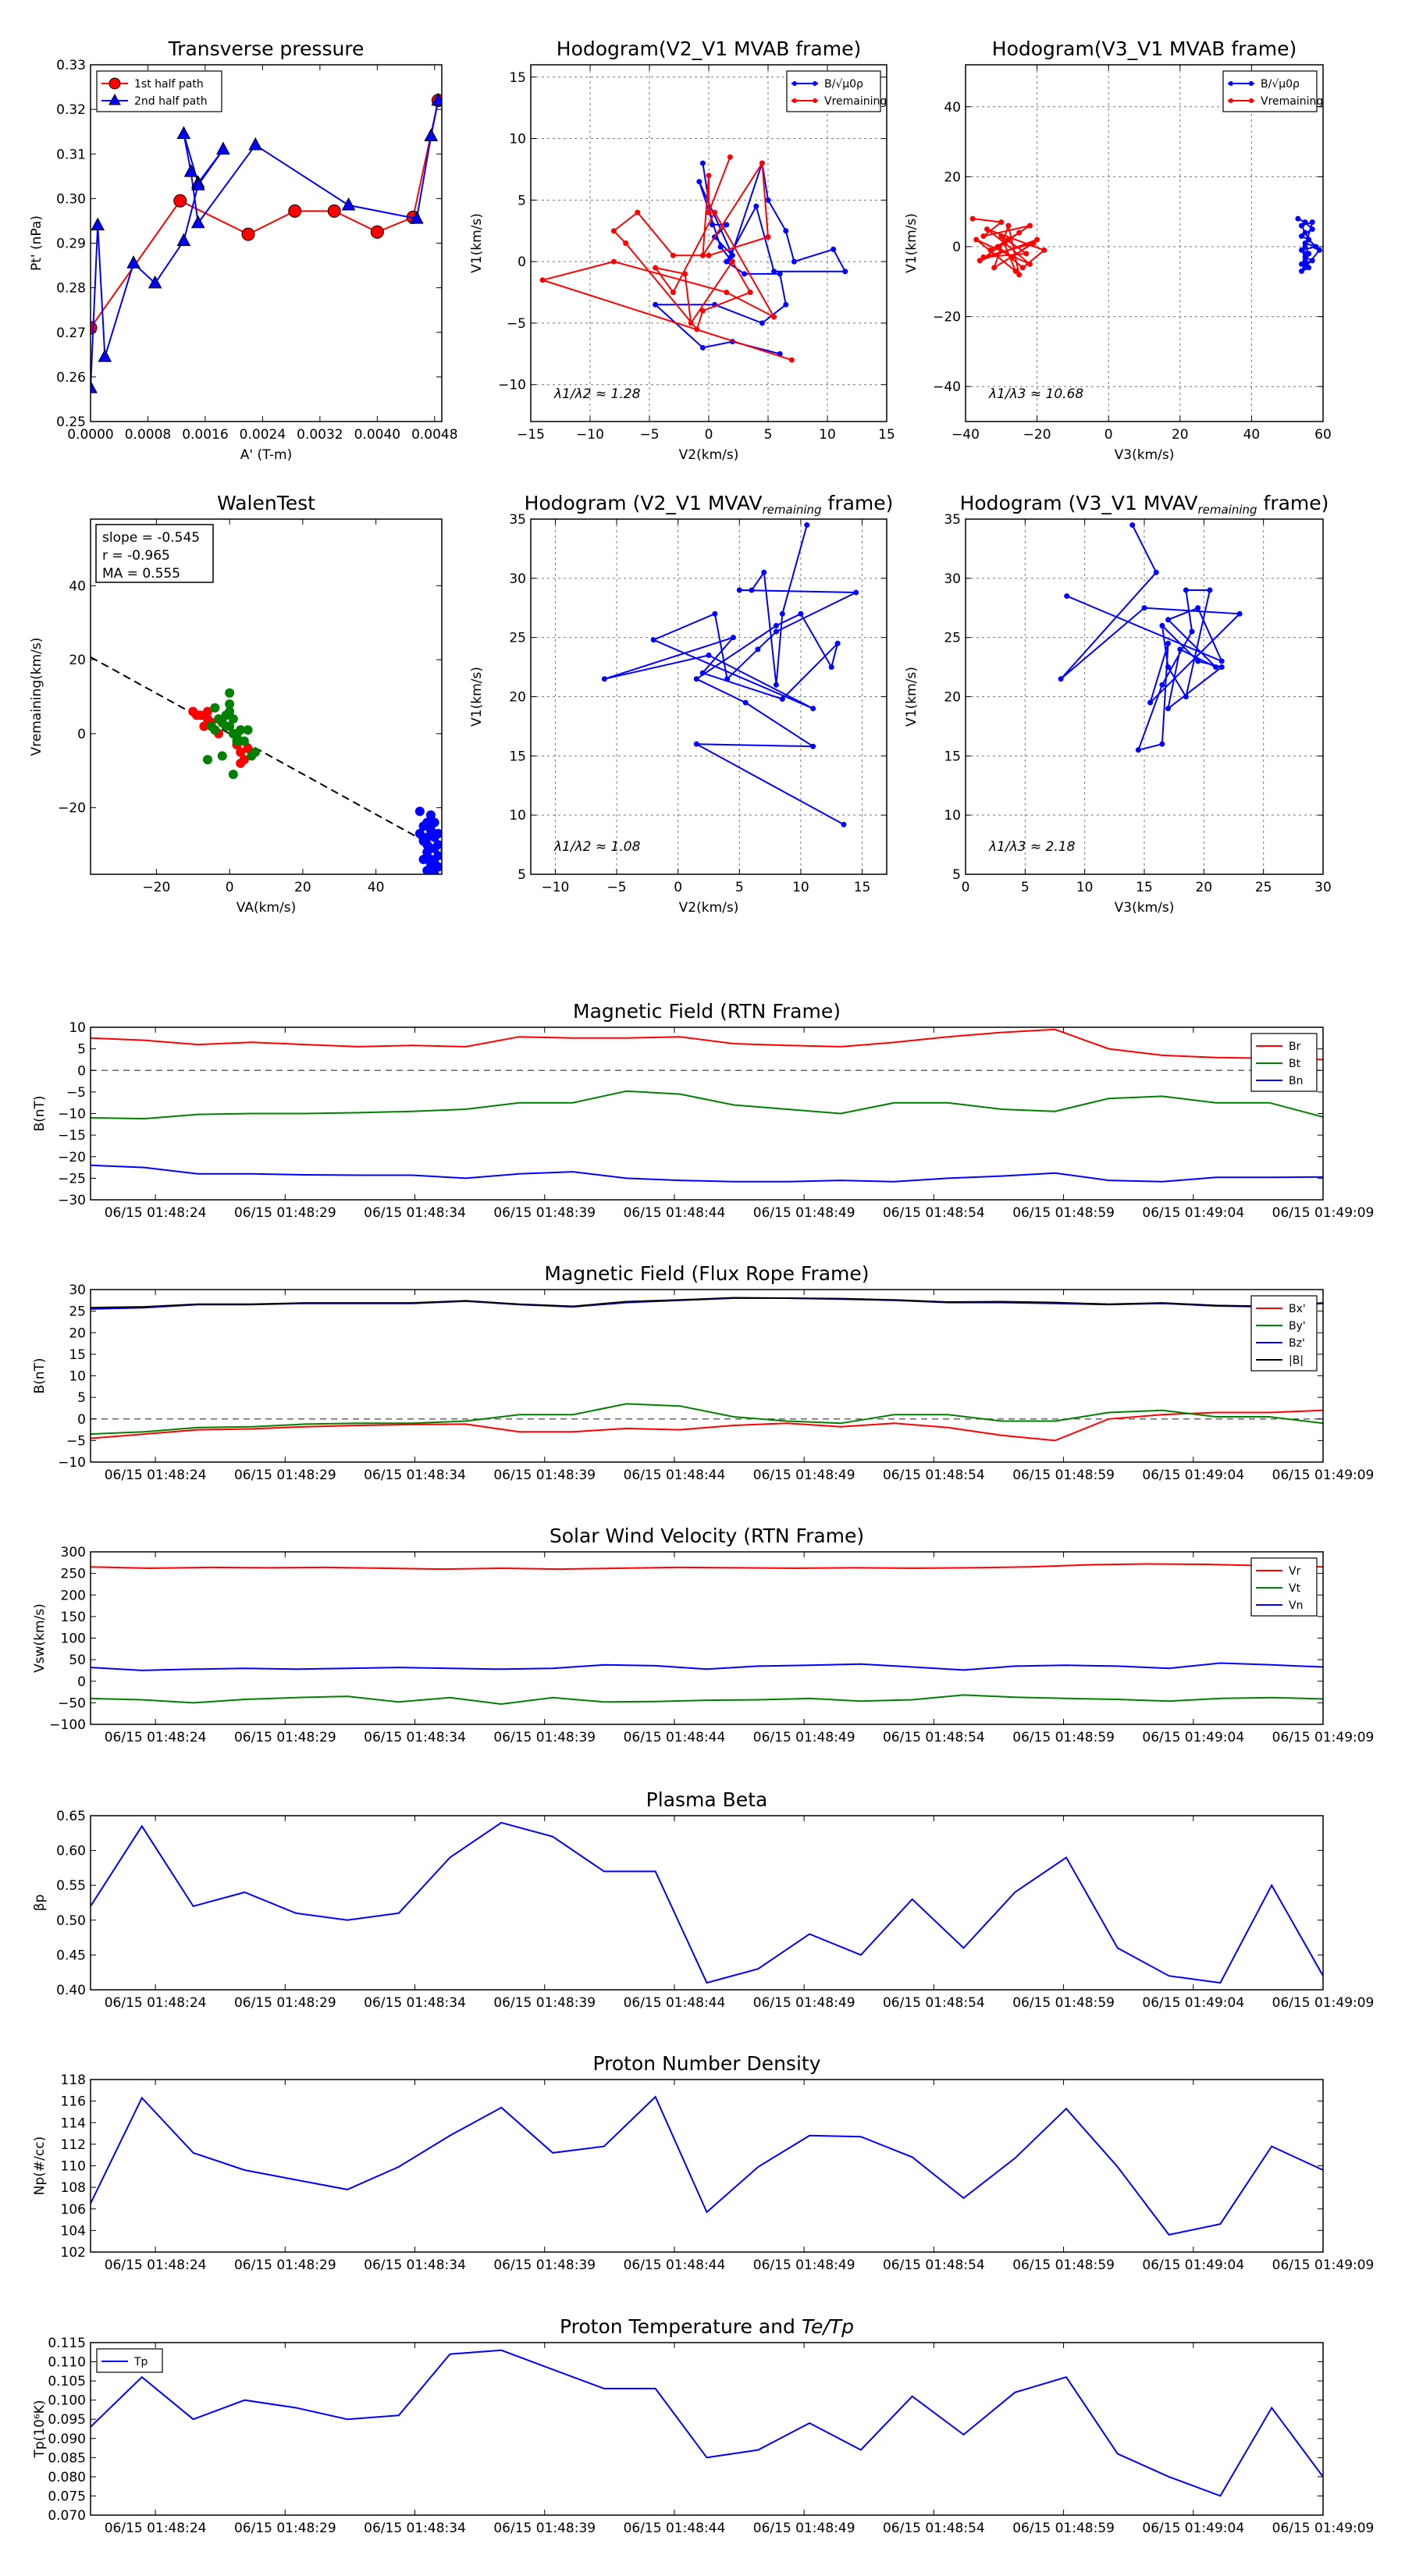 This screenshot has height=2576, width=1405. I want to click on legend-label: Bn, so click(1296, 1081).